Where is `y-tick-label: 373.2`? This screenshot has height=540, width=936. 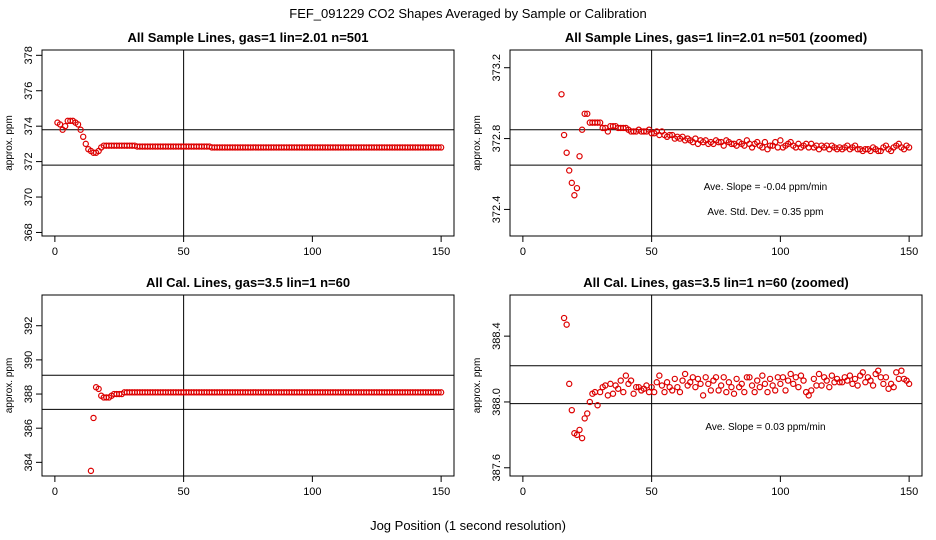
y-tick-label: 373.2 is located at coordinates (497, 68).